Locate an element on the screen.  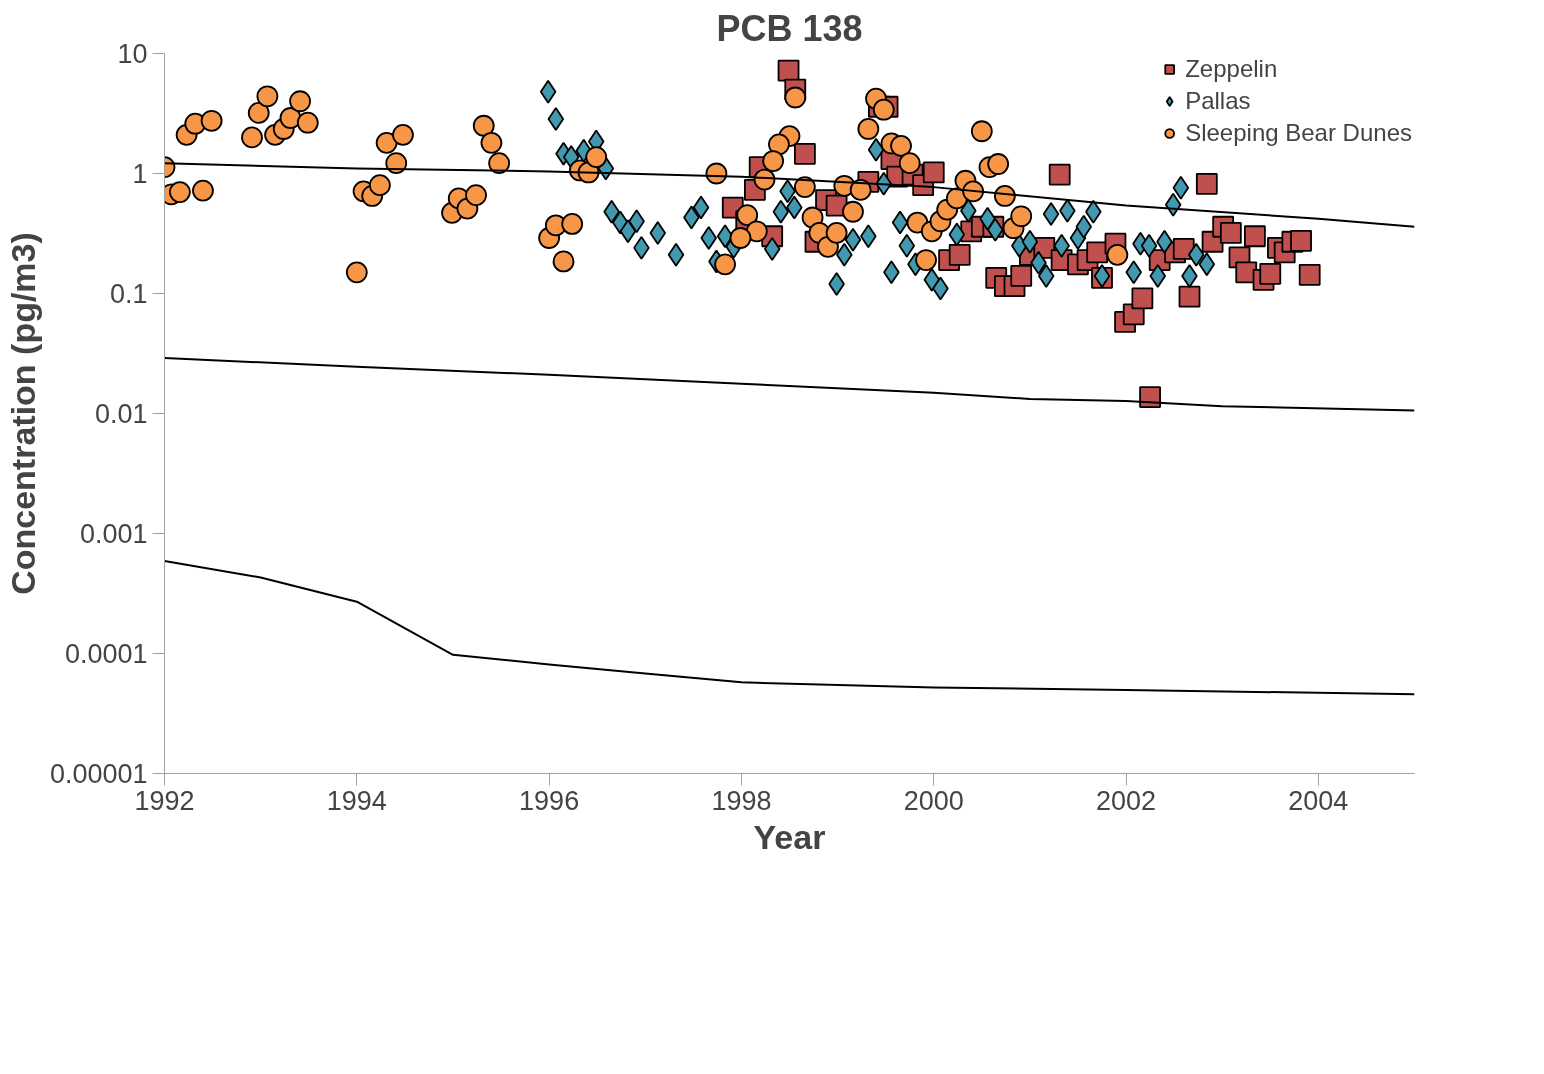
y-tick-label: 0.1 is located at coordinates (128, 294).